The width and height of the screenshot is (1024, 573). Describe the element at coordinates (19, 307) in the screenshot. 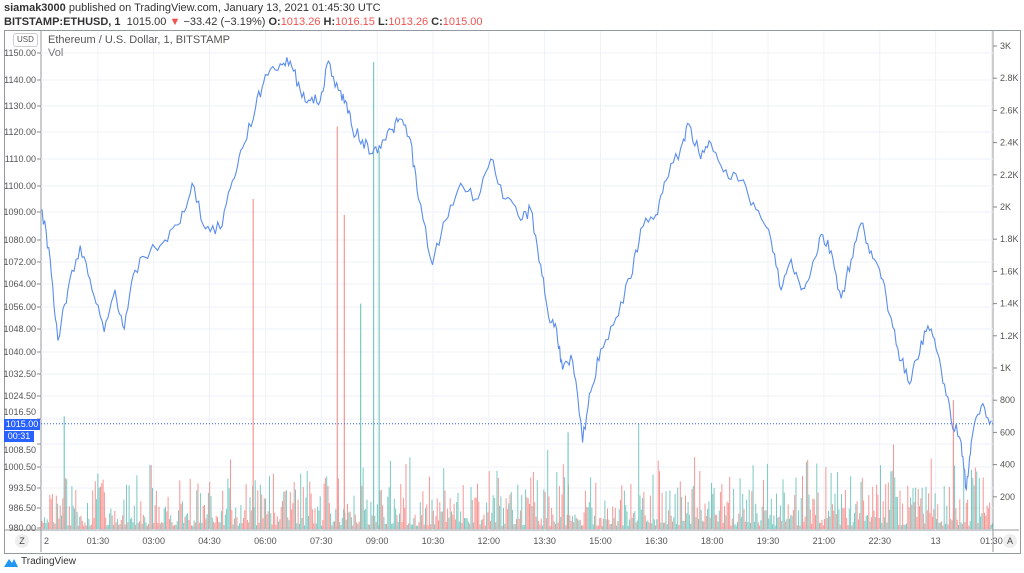

I see `left-tick-label: 1056.00` at that location.